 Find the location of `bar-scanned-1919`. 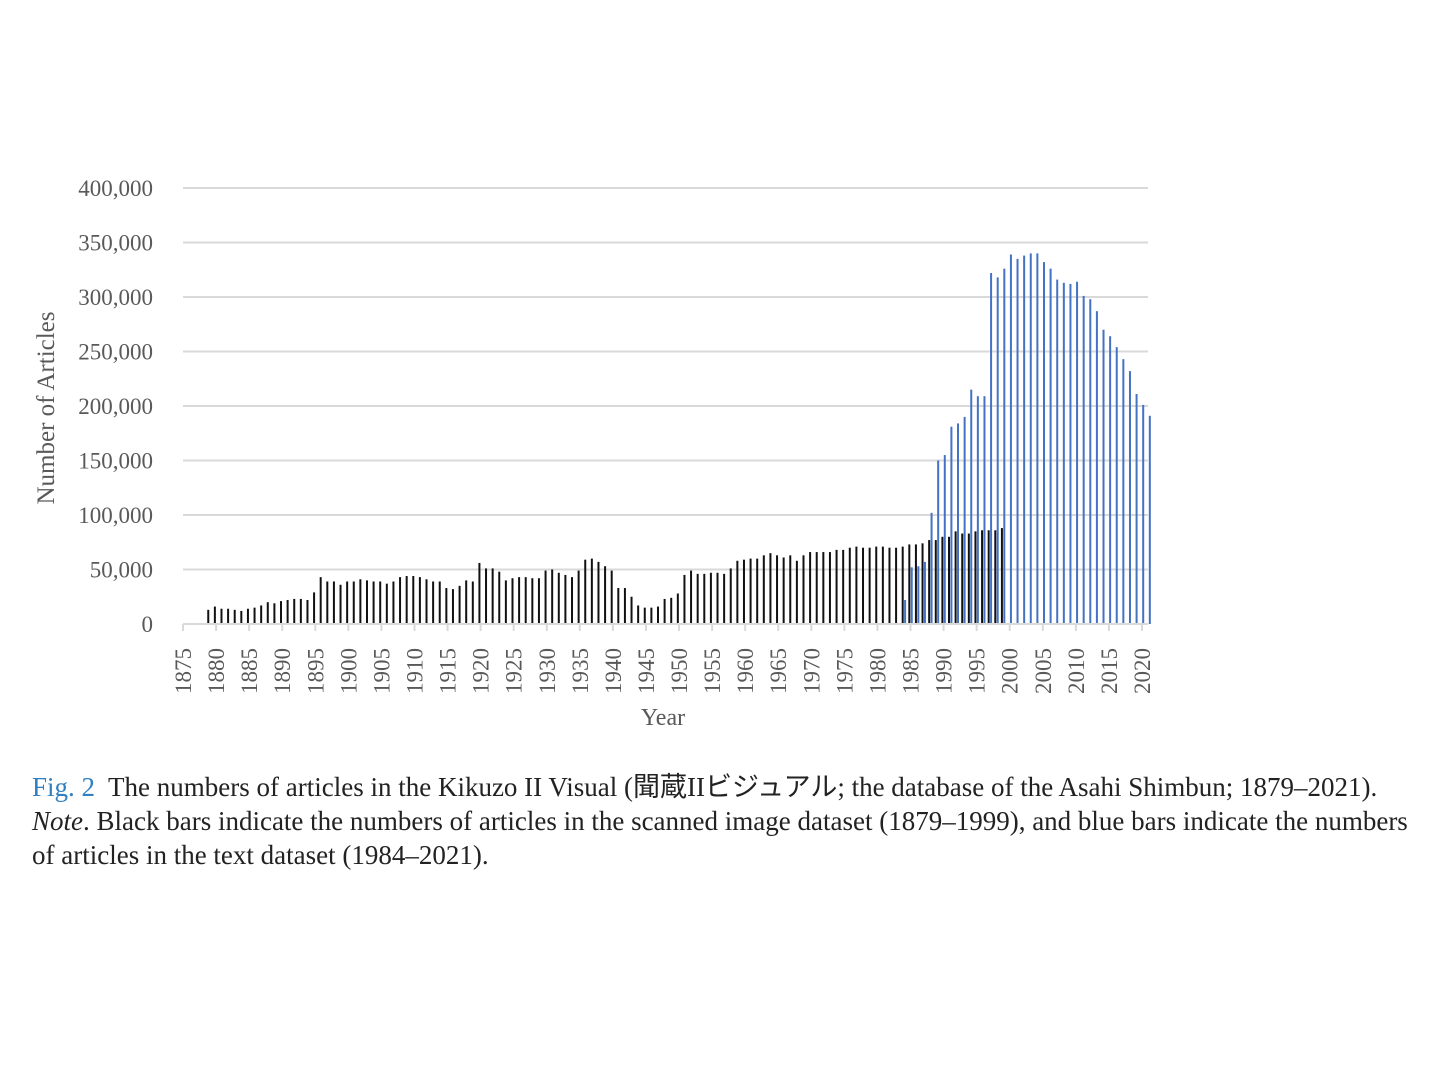

bar-scanned-1919 is located at coordinates (472, 602).